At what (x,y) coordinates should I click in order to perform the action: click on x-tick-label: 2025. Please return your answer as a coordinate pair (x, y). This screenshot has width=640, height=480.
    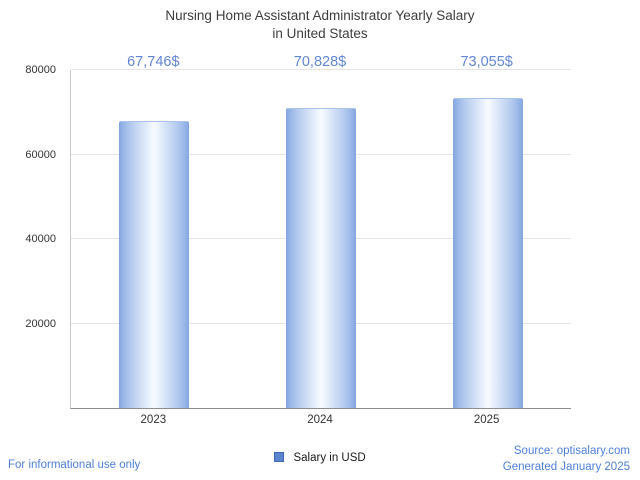
    Looking at the image, I should click on (486, 420).